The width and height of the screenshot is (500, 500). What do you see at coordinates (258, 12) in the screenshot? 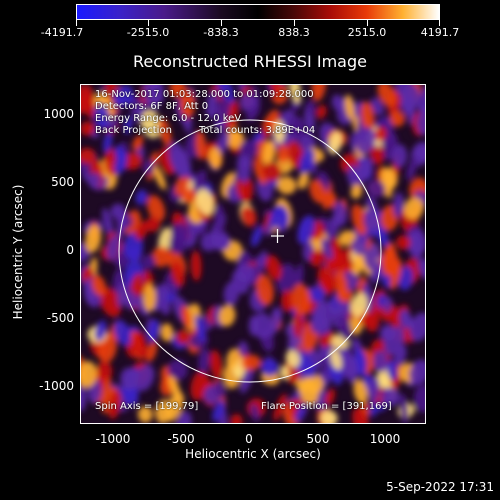
I see `colorbar` at bounding box center [258, 12].